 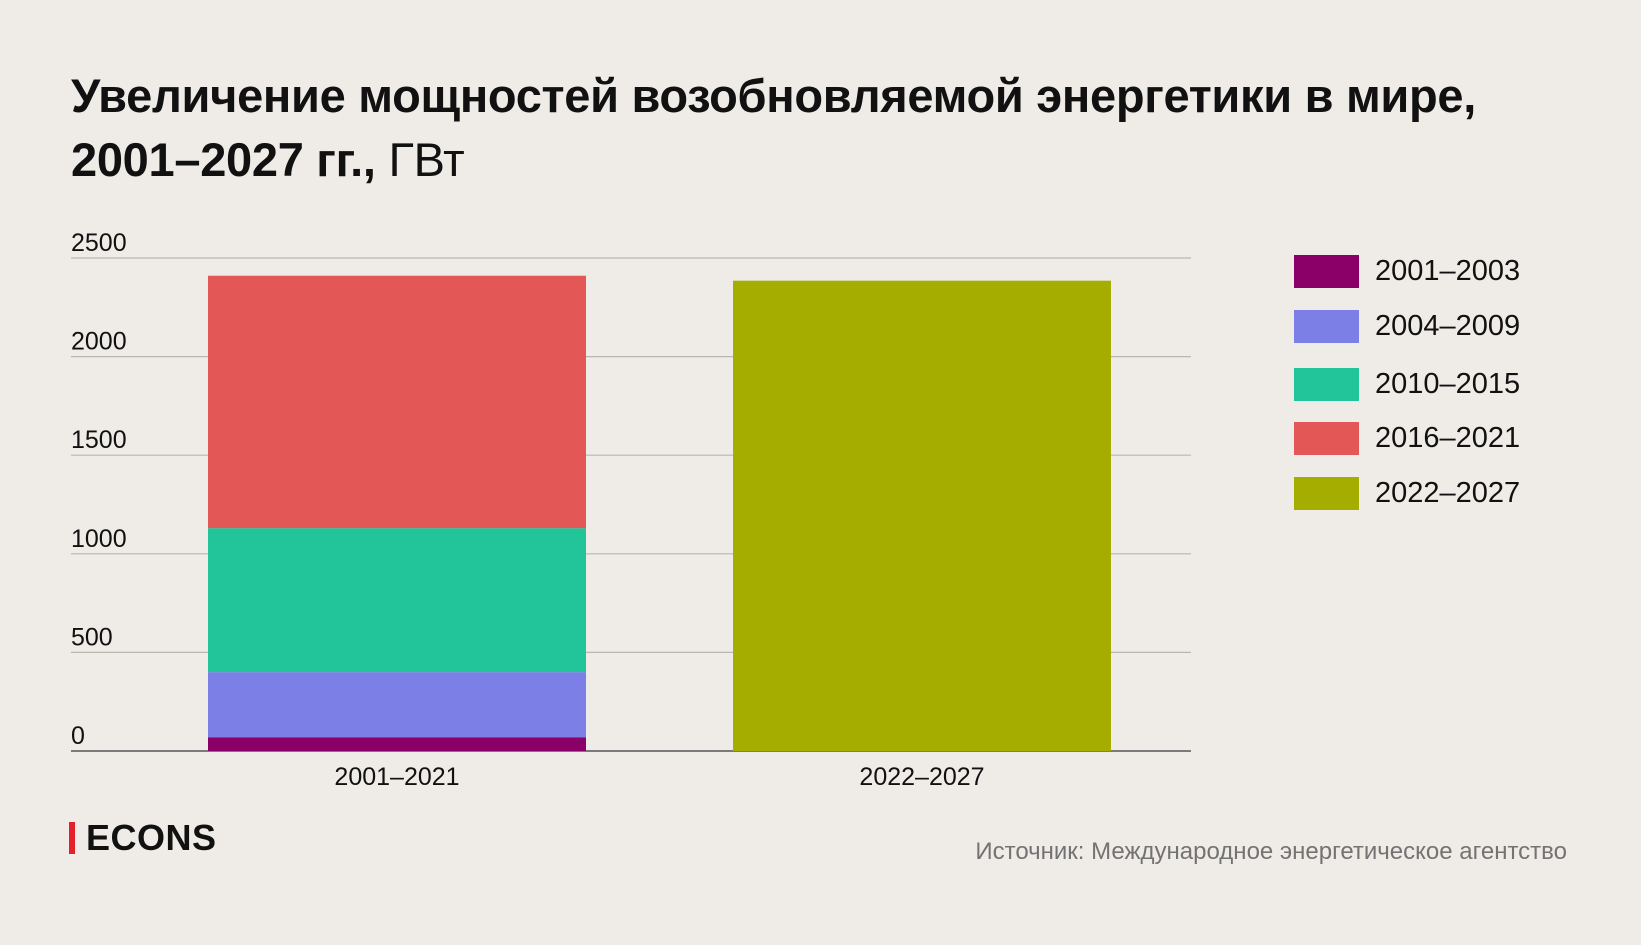 I want to click on y-tick-label: 0, so click(x=78, y=736).